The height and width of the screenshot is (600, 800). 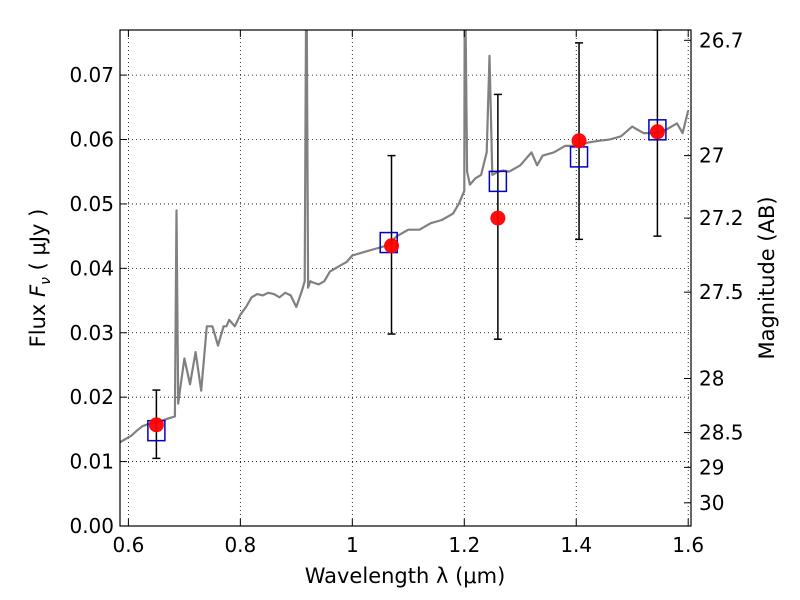 I want to click on y2-tick-label: 28, so click(x=711, y=378).